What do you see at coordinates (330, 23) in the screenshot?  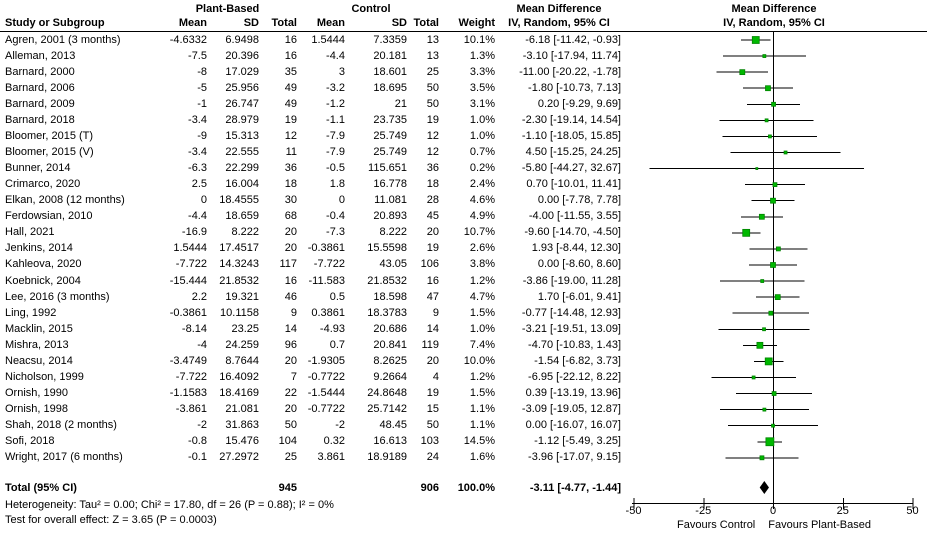 I see `col-header-c-mean: Mean` at bounding box center [330, 23].